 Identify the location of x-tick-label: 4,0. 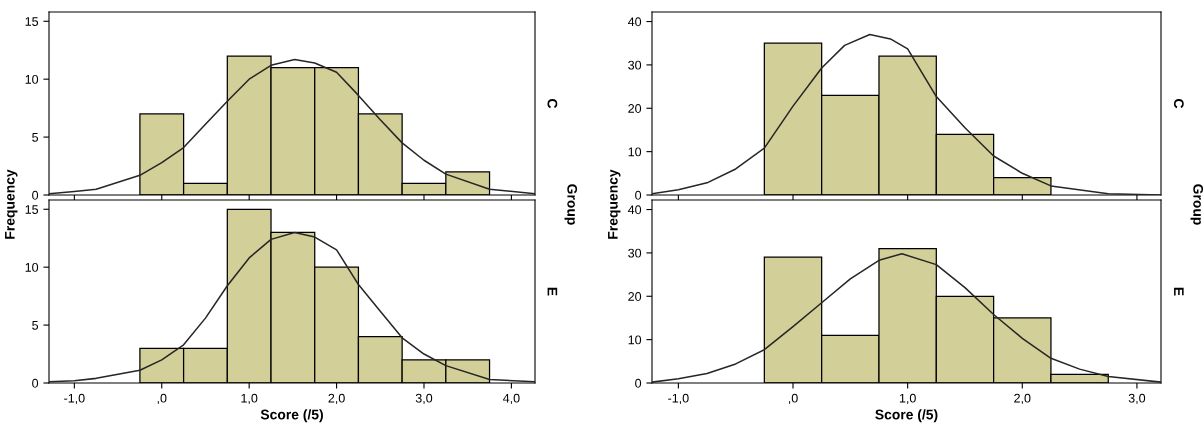
(511, 399).